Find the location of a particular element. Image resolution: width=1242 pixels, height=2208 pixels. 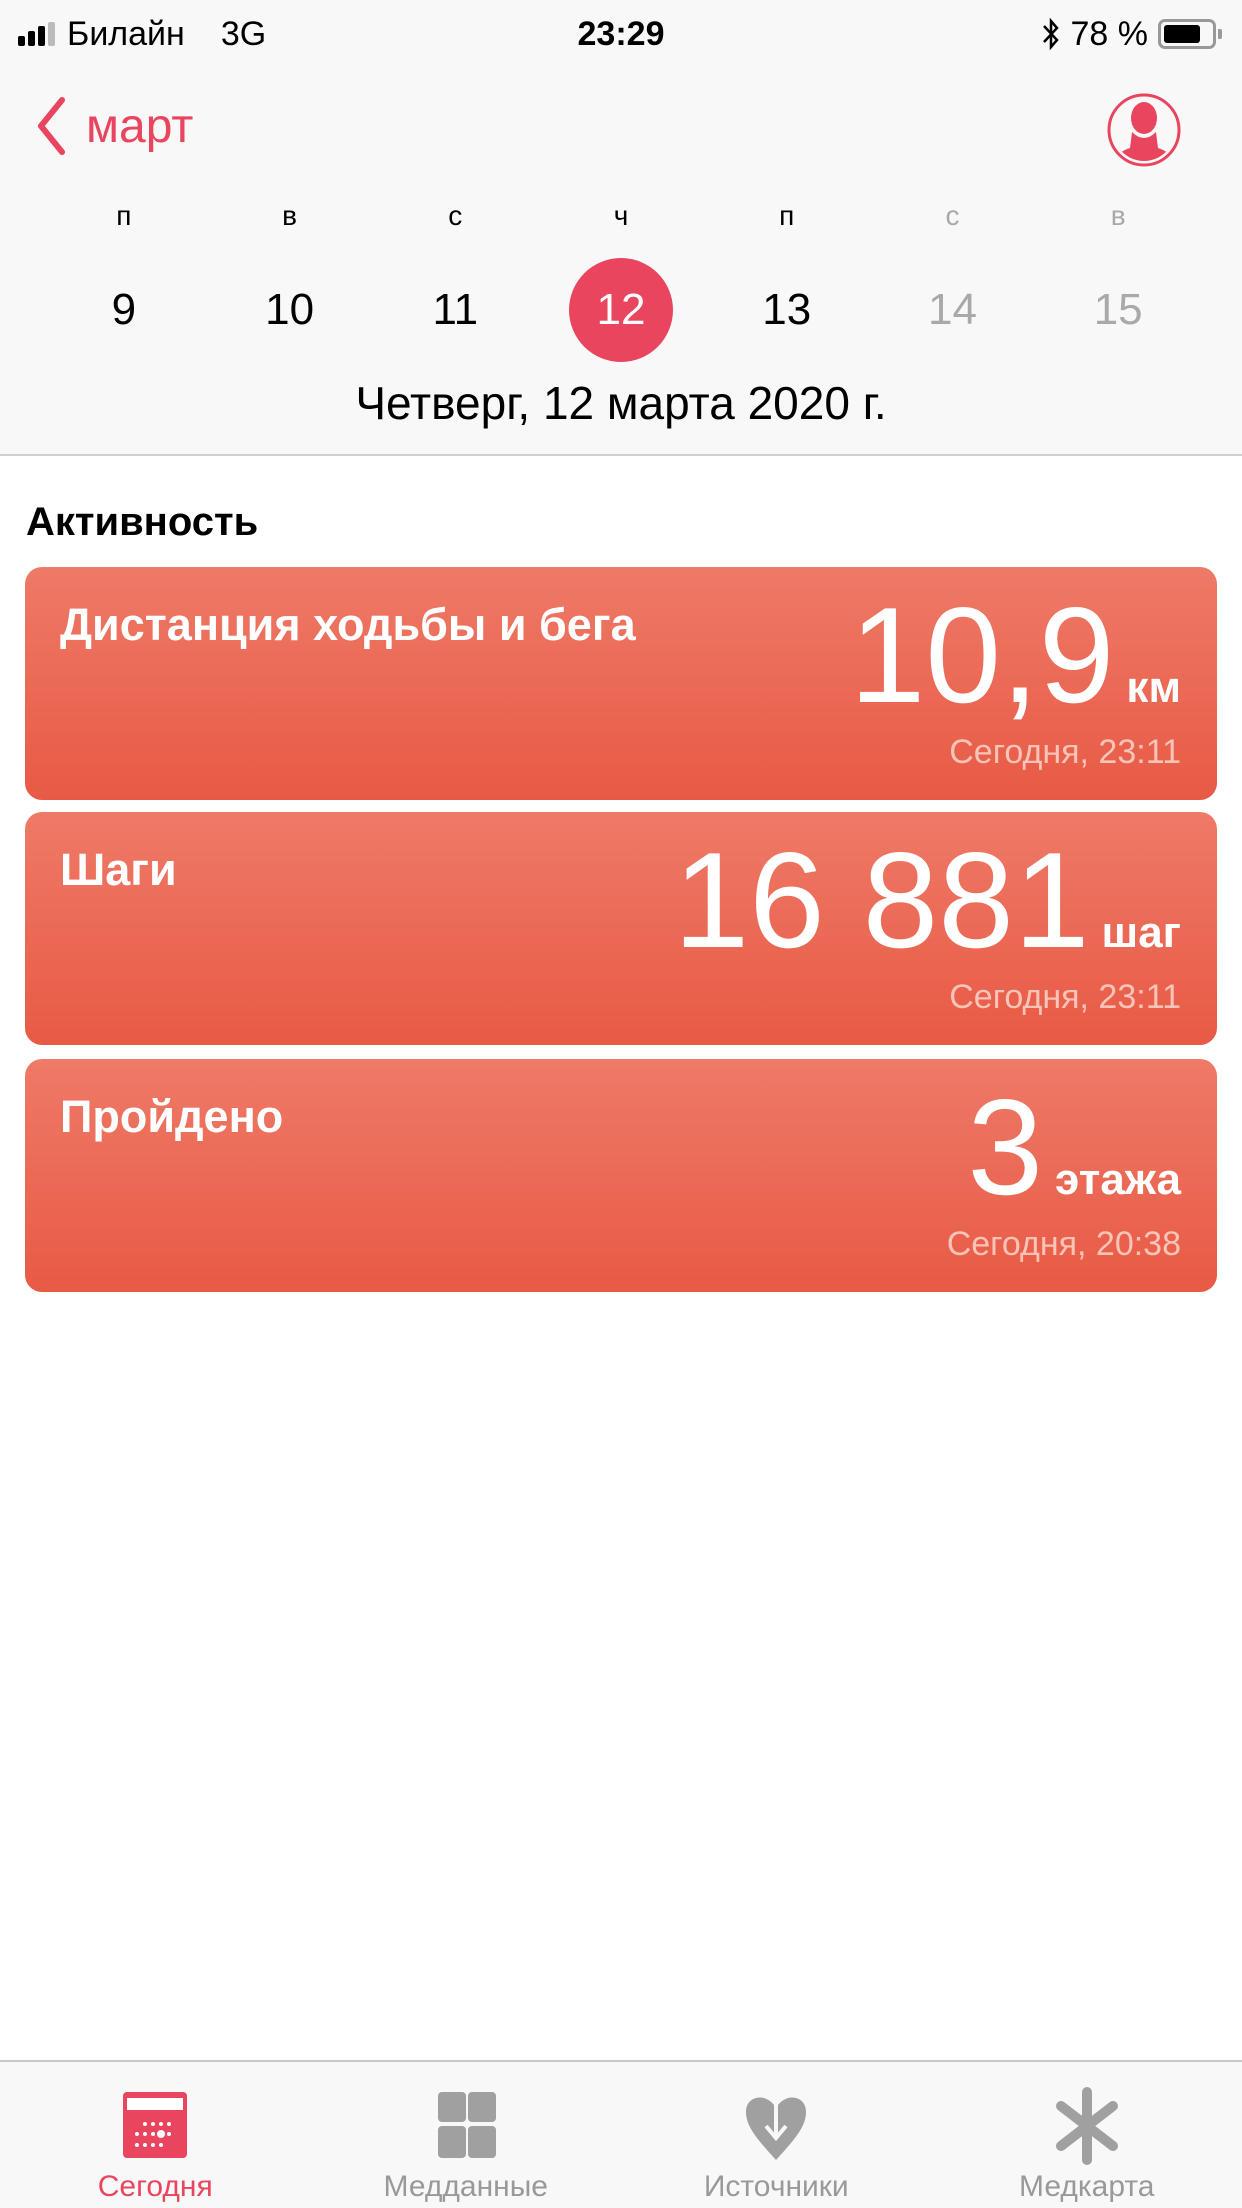

tab-today: Сегодня is located at coordinates (155, 2135).